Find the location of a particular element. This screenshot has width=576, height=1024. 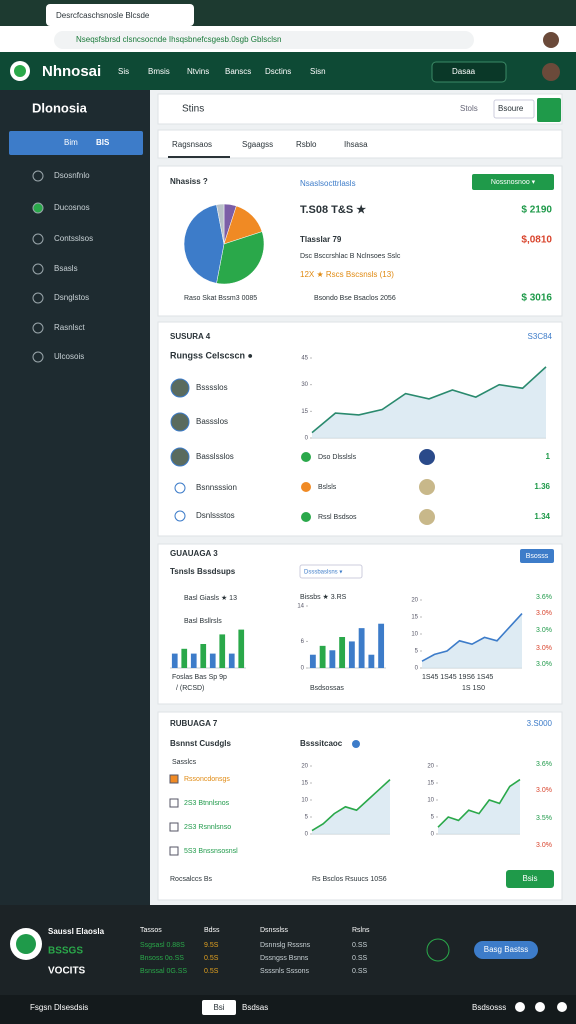

line-label: 3.6% is located at coordinates (544, 597).